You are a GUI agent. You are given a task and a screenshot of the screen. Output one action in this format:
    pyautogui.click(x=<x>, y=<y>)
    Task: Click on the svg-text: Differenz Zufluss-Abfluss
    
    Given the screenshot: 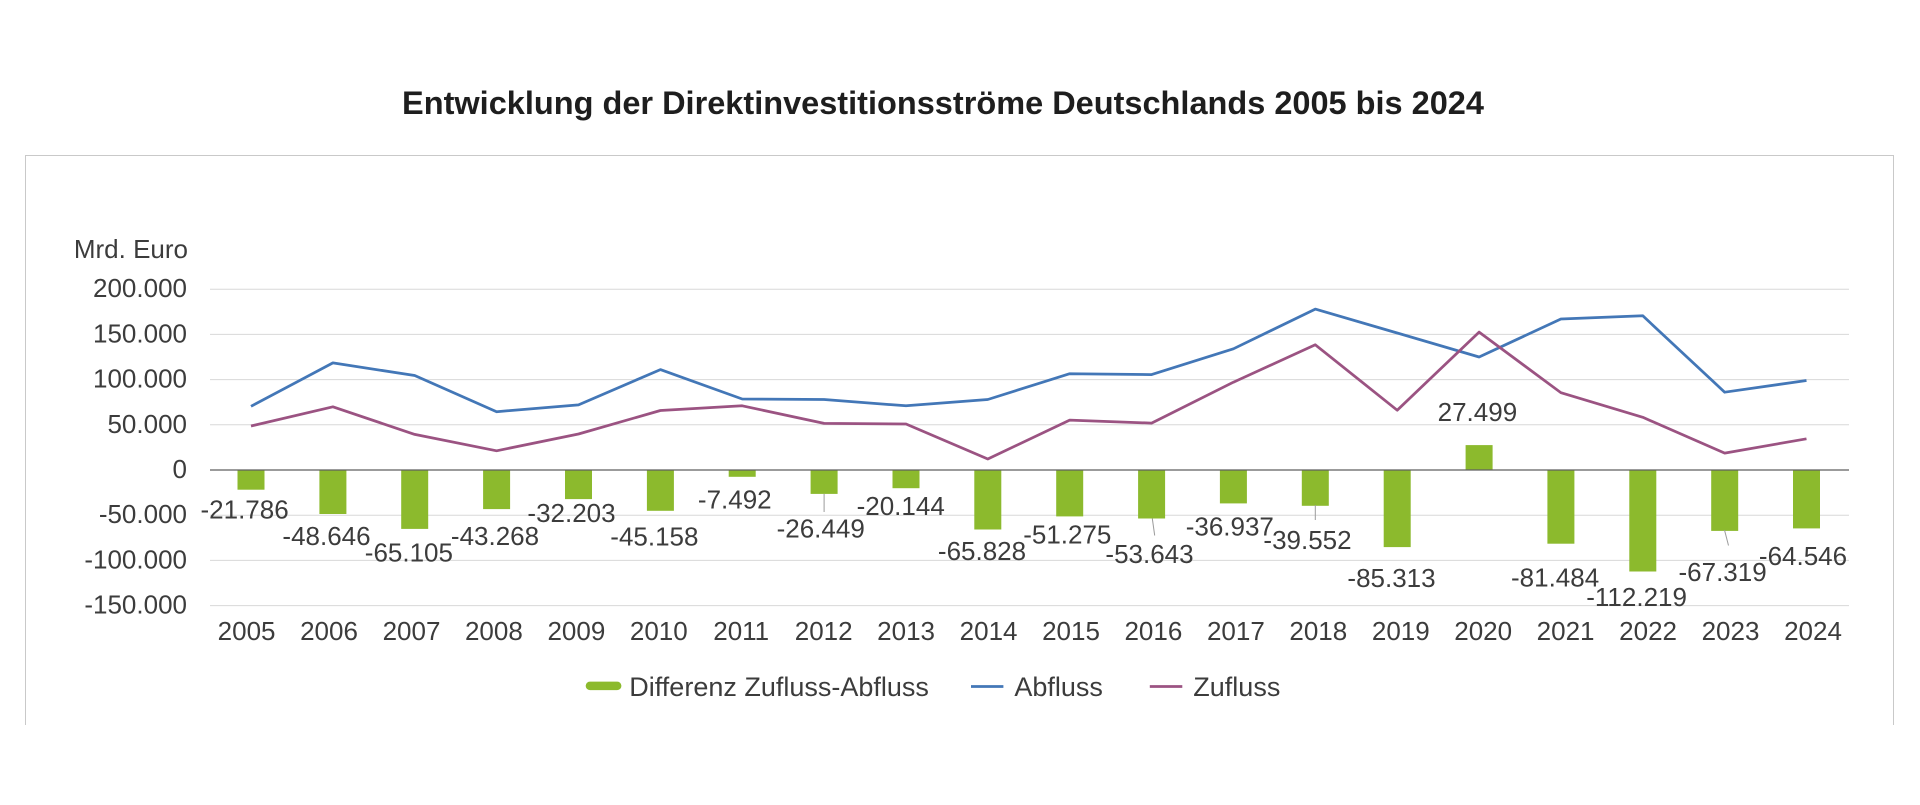 What is the action you would take?
    pyautogui.click(x=779, y=687)
    